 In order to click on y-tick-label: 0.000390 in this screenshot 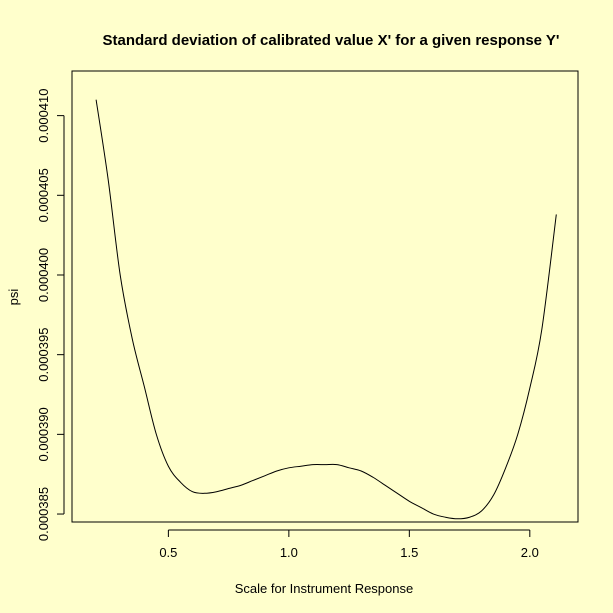, I will do `click(43, 434)`.